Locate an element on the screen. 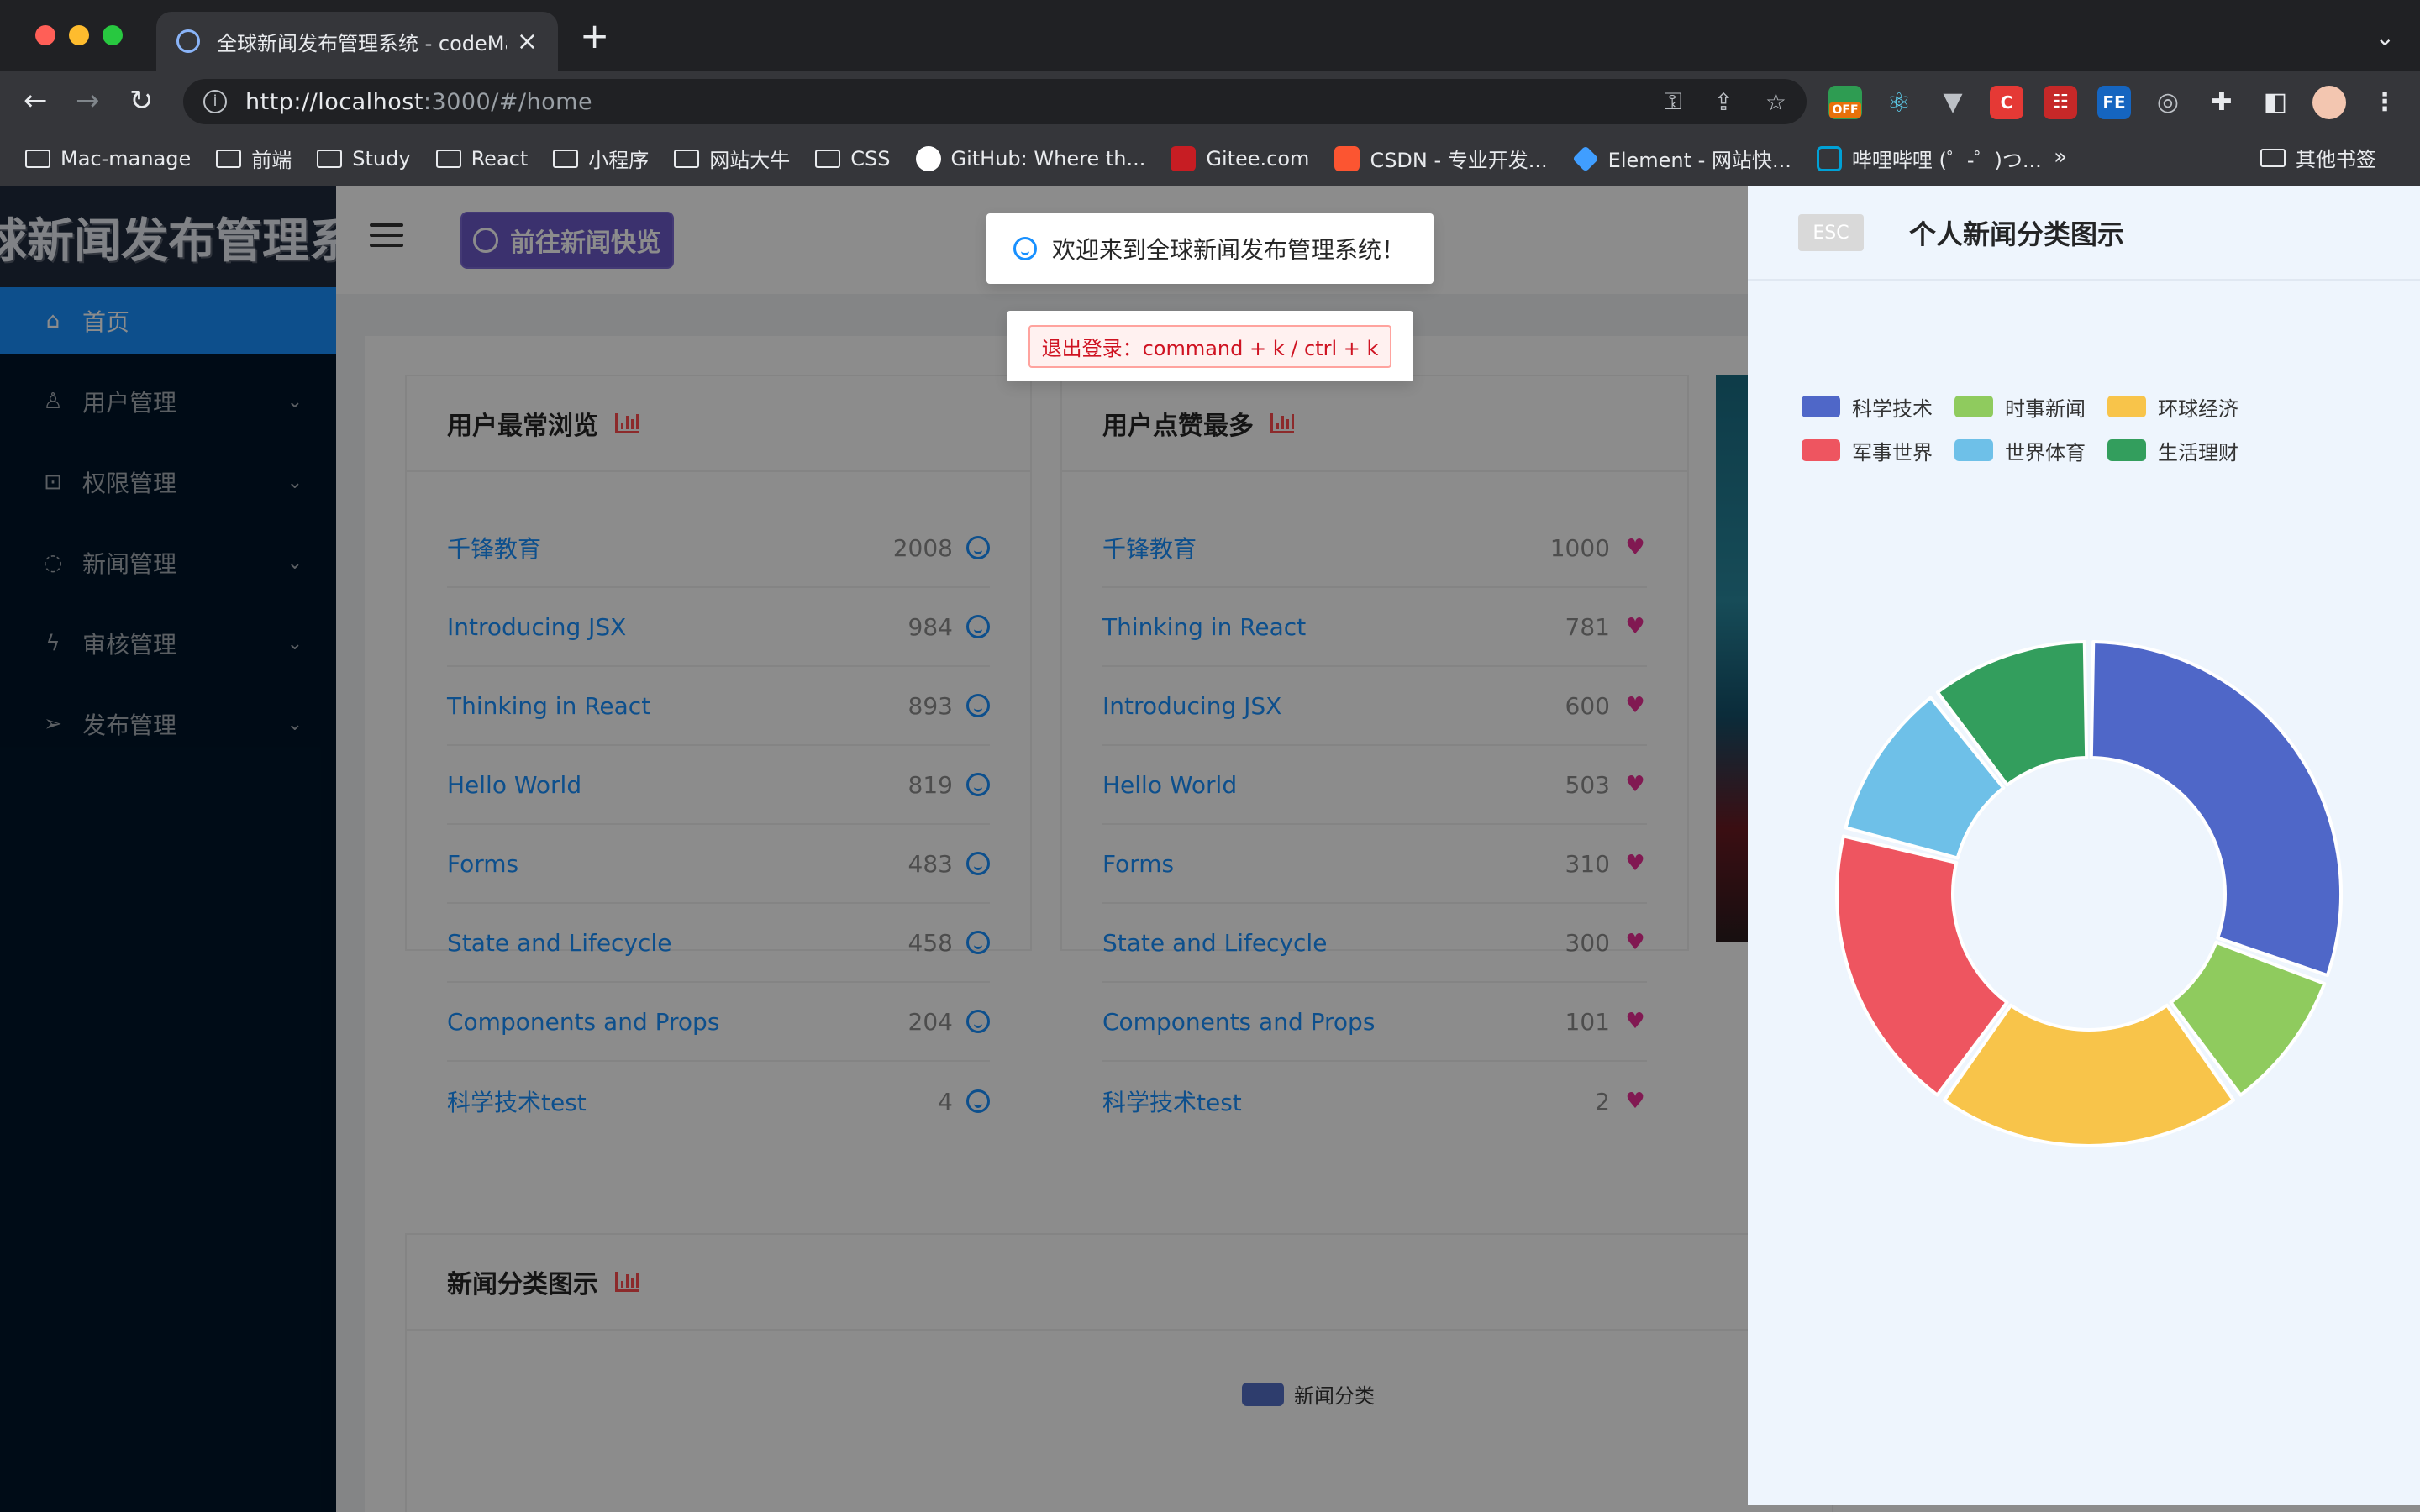 This screenshot has height=1512, width=2420. tab-close-icon: × is located at coordinates (527, 41).